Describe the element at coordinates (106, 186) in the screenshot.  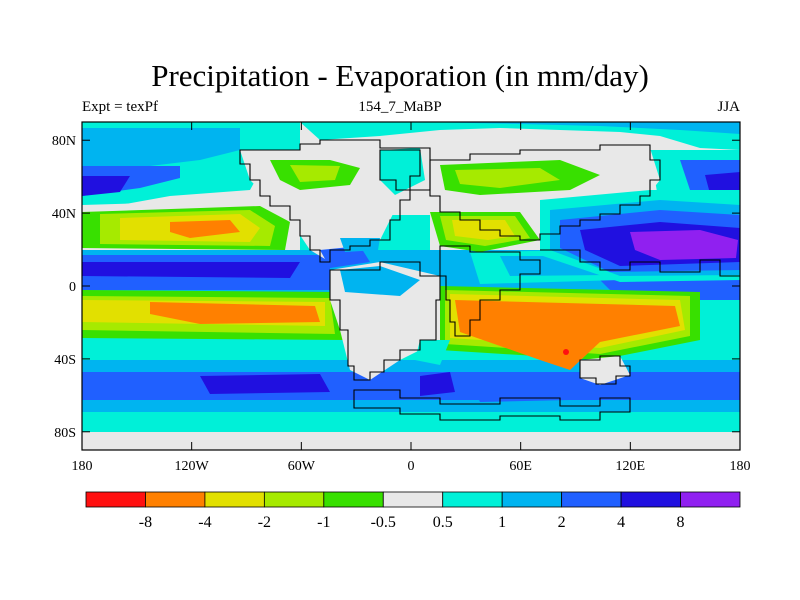
I see `north-pacific-storm` at that location.